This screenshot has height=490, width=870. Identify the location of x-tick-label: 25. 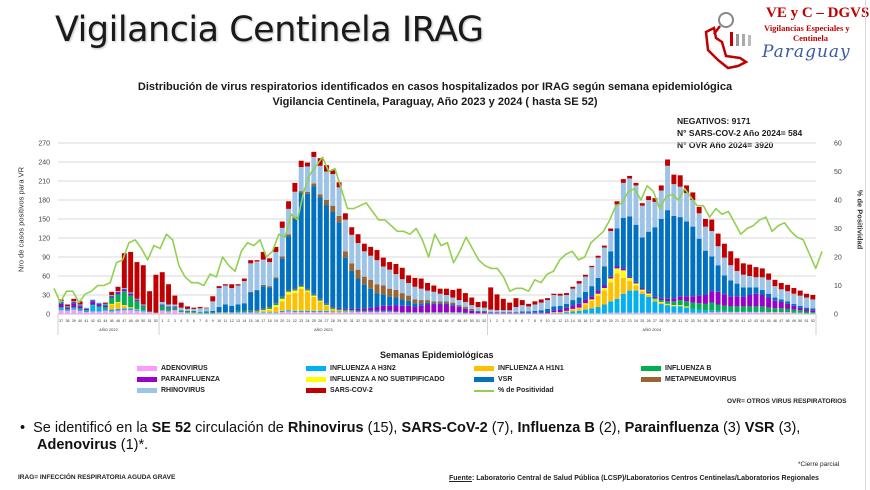
(642, 321).